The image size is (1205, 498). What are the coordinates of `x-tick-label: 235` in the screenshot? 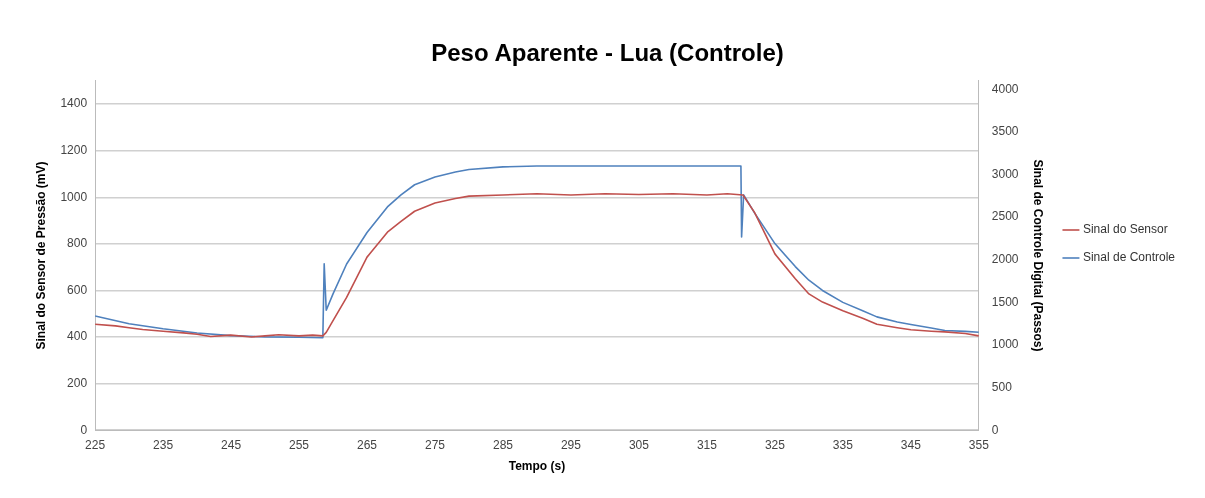 It's located at (163, 444).